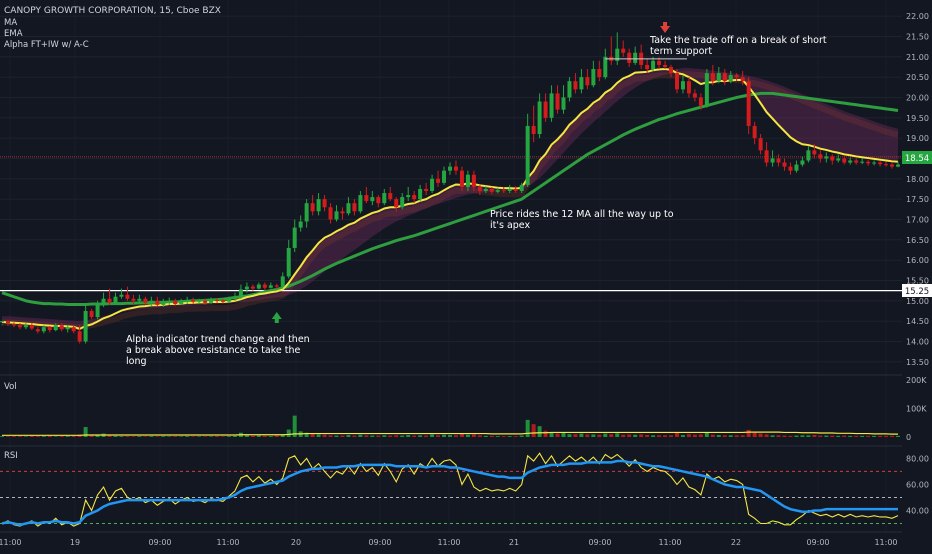 This screenshot has height=554, width=932. I want to click on price-tick-label: 22.00, so click(917, 16).